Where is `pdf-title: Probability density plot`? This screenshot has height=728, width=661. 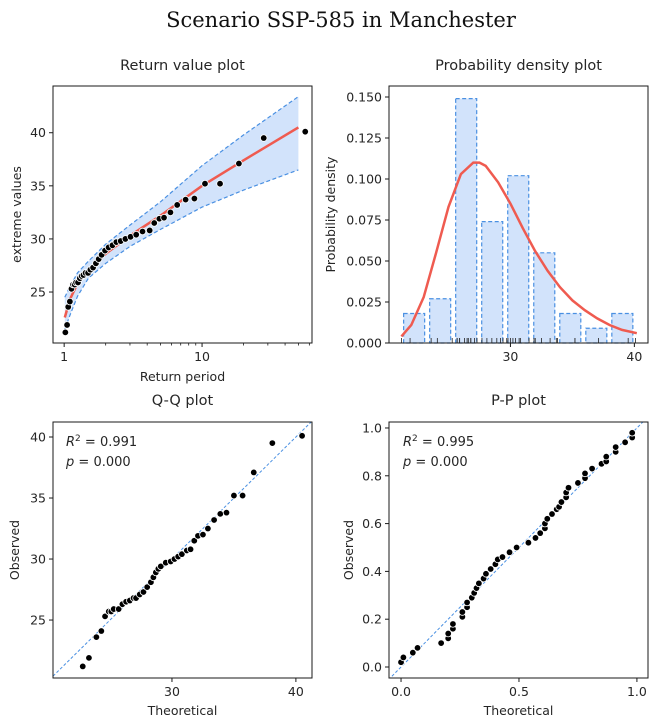 pdf-title: Probability density plot is located at coordinates (518, 66).